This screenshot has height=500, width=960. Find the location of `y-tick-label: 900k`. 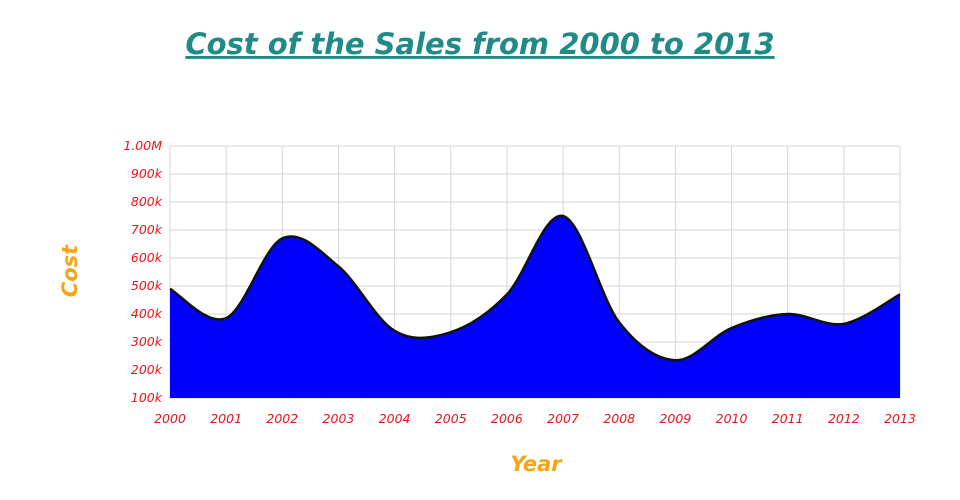

y-tick-label: 900k is located at coordinates (147, 173).